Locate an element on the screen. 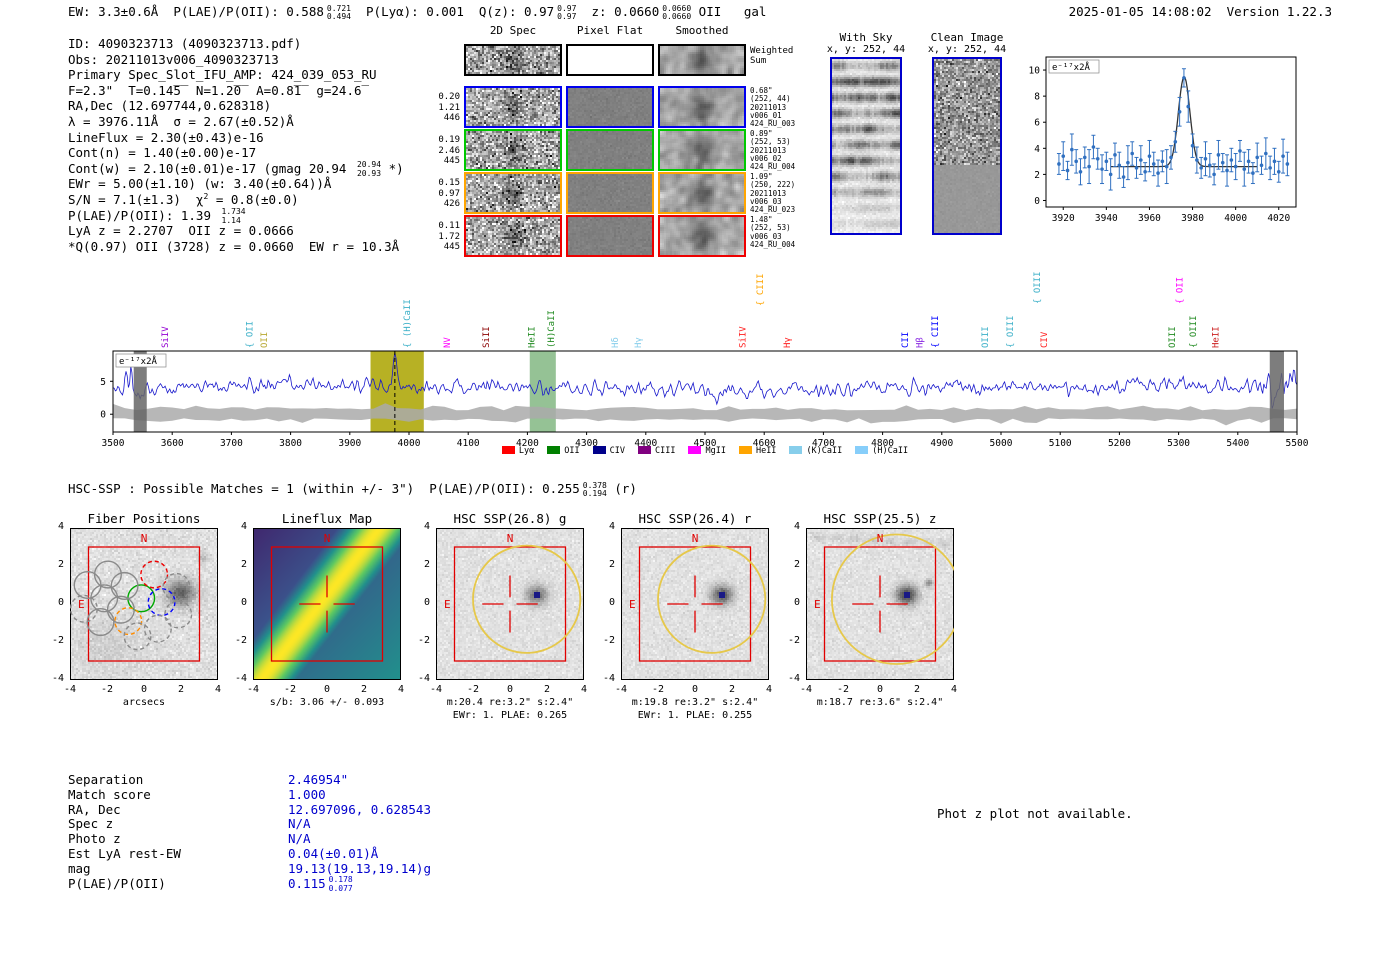 This screenshot has height=953, width=1400. match-row-label: Est LyA rest-EW is located at coordinates (124, 853).